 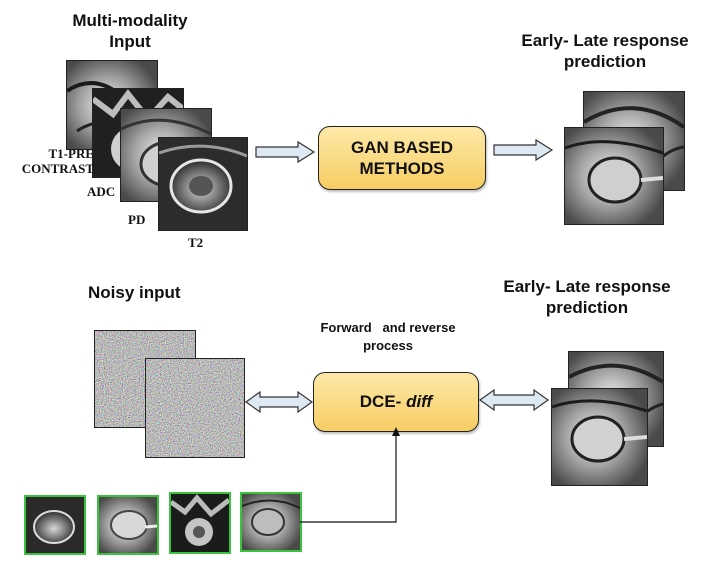 I want to click on output-image-early-bottom, so click(x=599, y=437).